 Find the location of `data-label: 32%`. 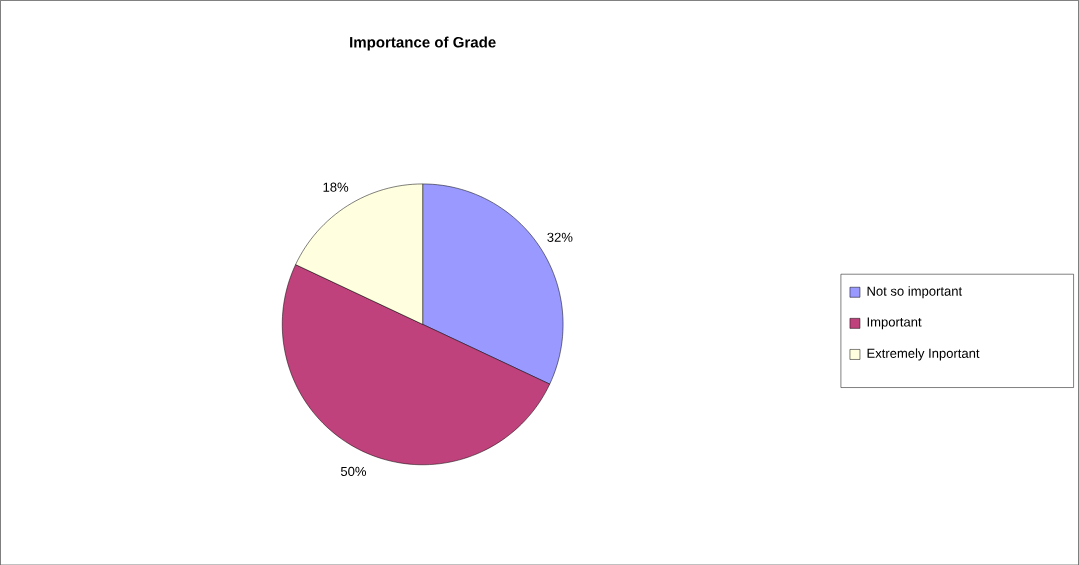

data-label: 32% is located at coordinates (560, 237).